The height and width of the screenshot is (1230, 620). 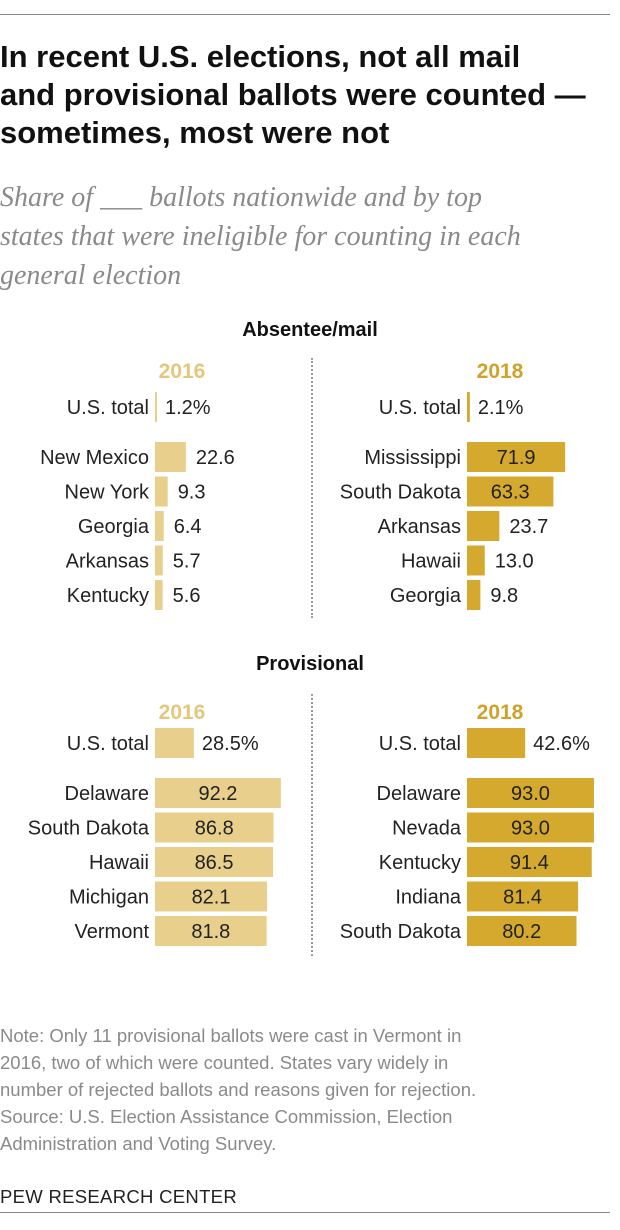 What do you see at coordinates (427, 829) in the screenshot?
I see `state-label: Nevada` at bounding box center [427, 829].